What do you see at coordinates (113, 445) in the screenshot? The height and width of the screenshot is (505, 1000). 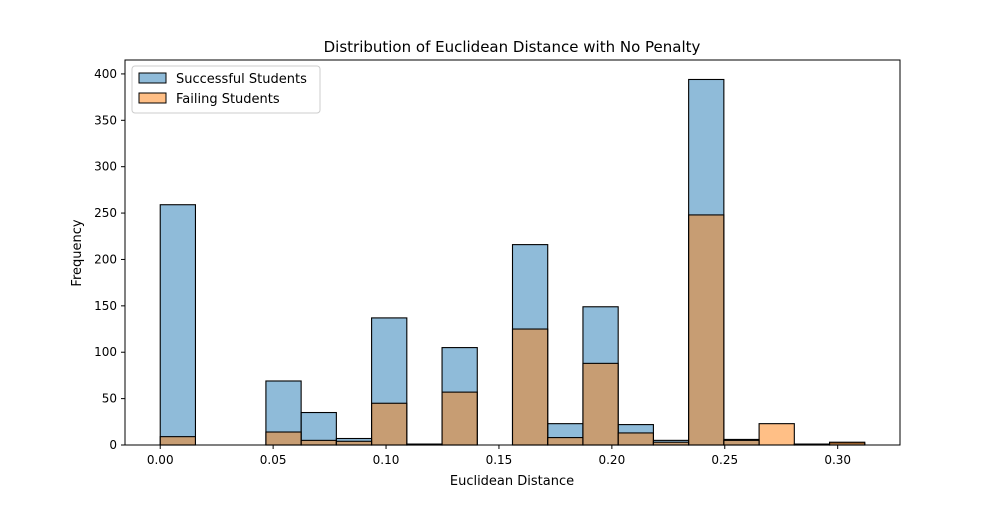 I see `y-tick-label: 0` at bounding box center [113, 445].